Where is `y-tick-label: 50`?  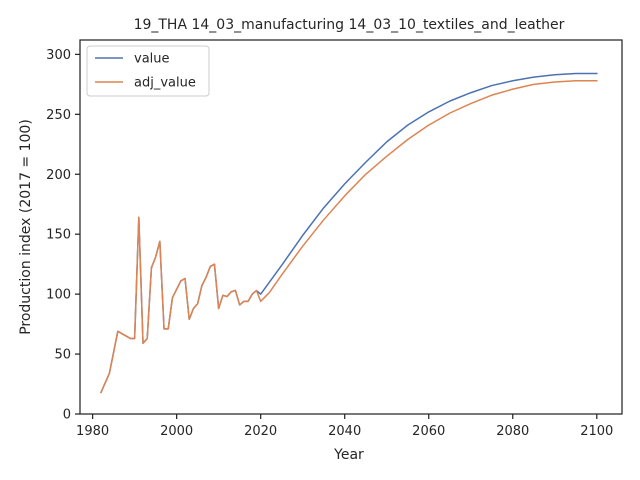
y-tick-label: 50 is located at coordinates (62, 355).